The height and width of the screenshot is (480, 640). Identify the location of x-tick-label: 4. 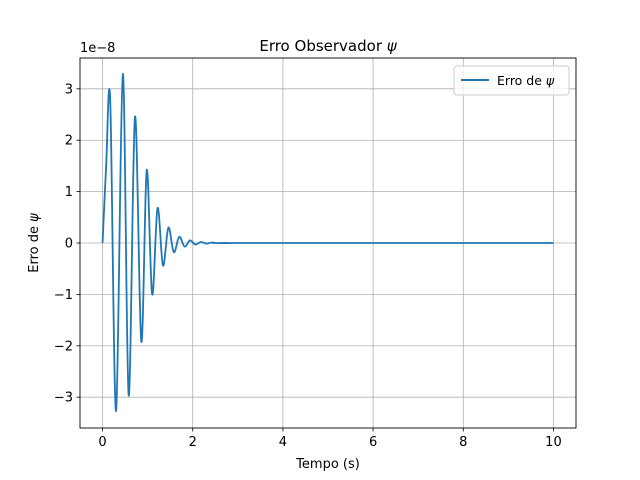
(283, 442).